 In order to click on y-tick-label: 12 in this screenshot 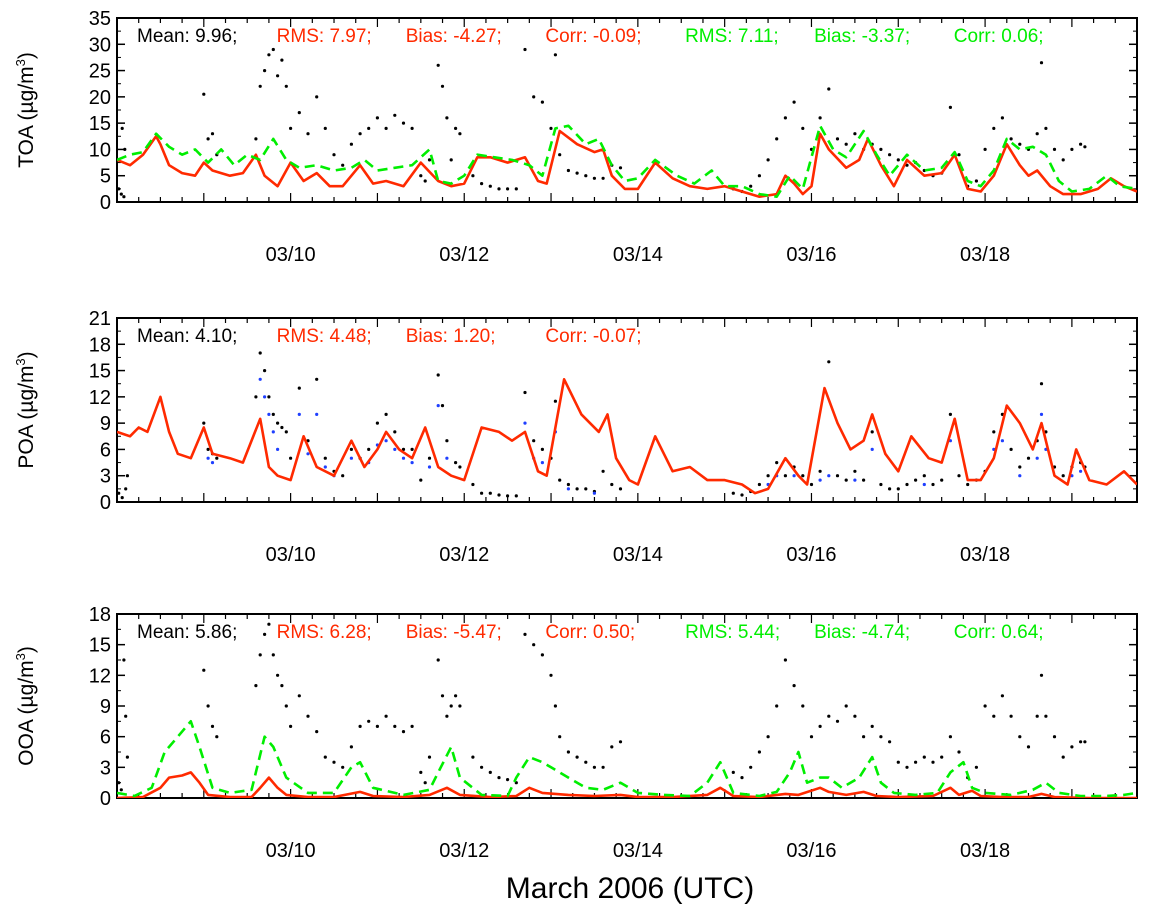, I will do `click(100, 398)`.